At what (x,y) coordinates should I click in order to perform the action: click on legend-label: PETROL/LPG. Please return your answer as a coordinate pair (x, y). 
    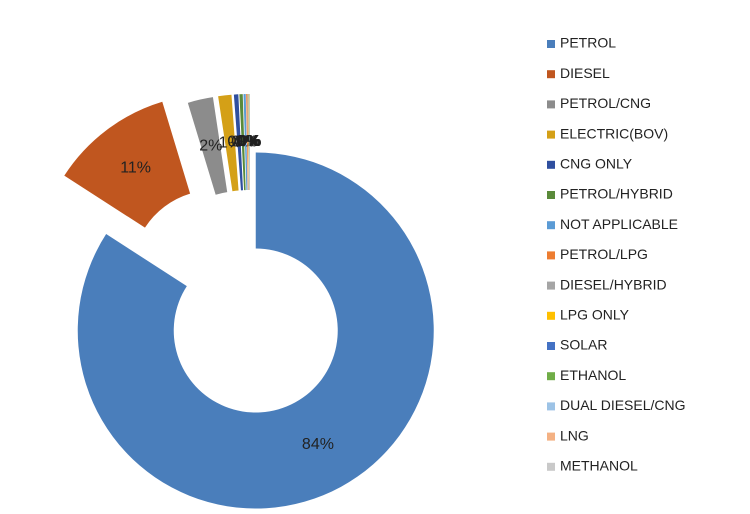
    Looking at the image, I should click on (604, 254).